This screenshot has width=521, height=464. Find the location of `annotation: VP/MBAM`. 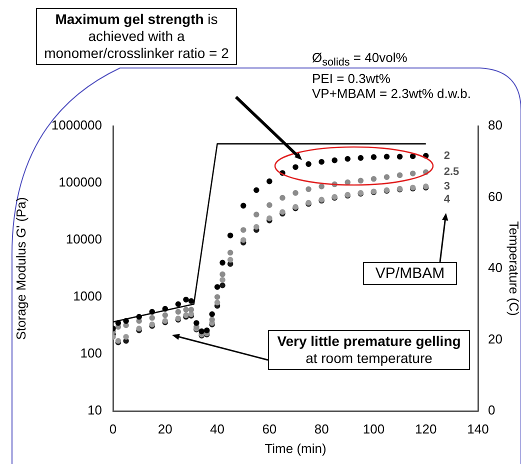

annotation: VP/MBAM is located at coordinates (410, 273).